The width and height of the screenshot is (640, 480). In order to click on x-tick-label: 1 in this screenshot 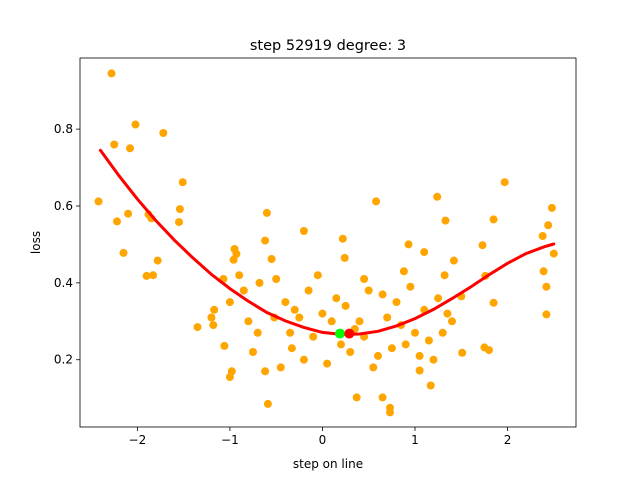, I will do `click(415, 440)`.